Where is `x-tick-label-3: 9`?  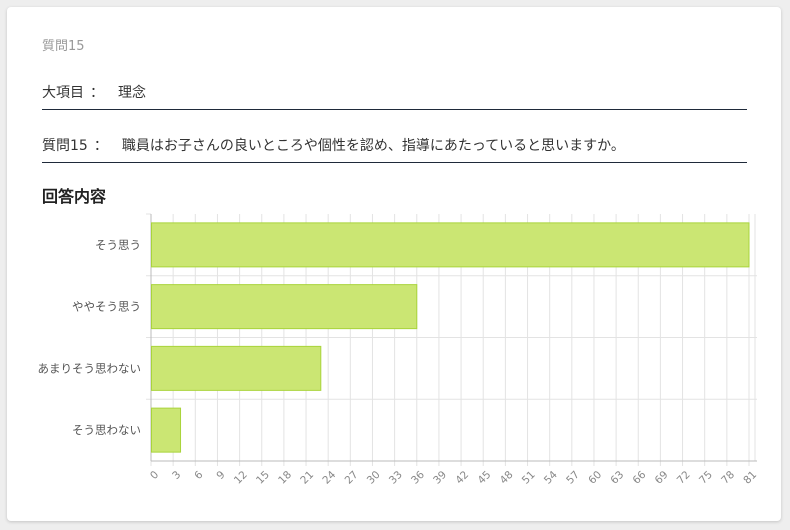 x-tick-label-3: 9 is located at coordinates (220, 475).